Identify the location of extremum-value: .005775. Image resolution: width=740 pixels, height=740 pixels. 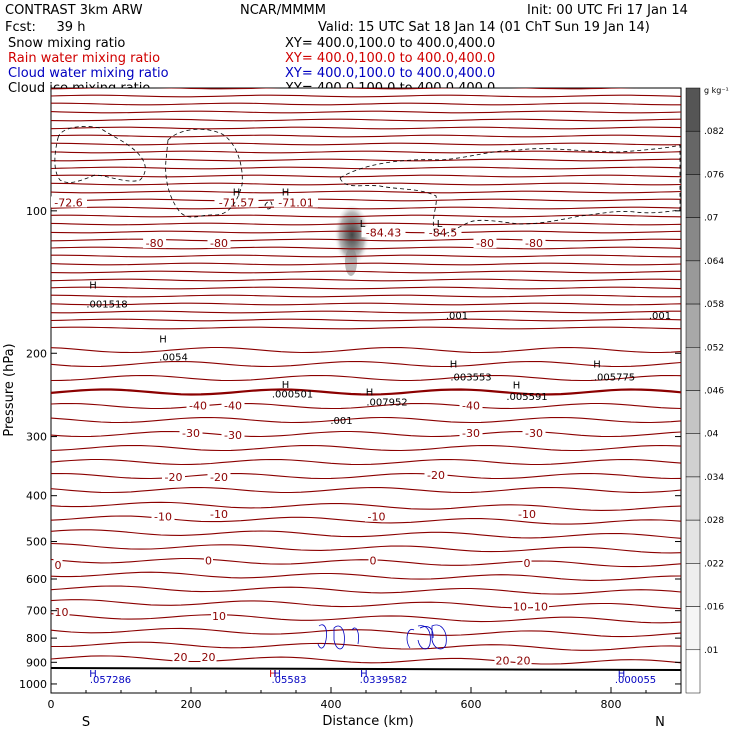
(614, 378).